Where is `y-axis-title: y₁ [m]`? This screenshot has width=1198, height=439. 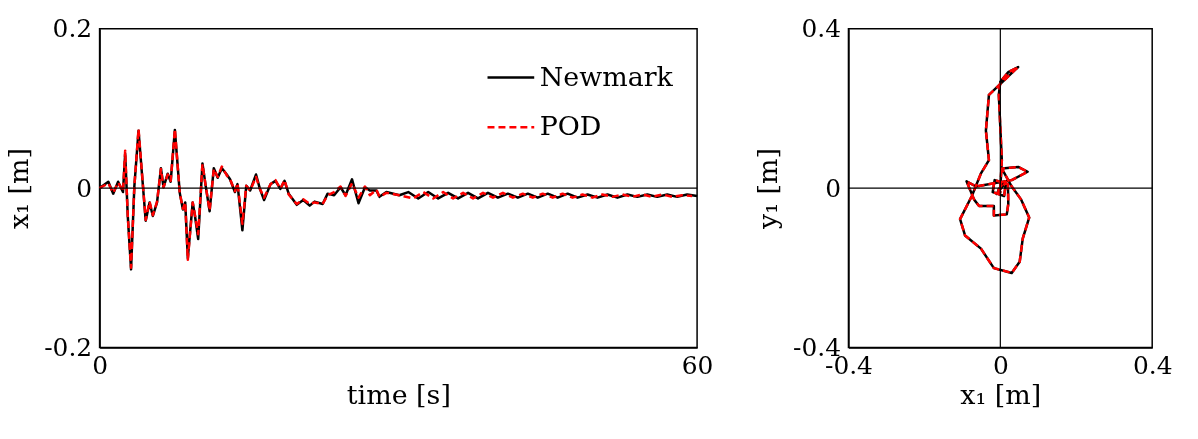
y-axis-title: y₁ [m] is located at coordinates (768, 189).